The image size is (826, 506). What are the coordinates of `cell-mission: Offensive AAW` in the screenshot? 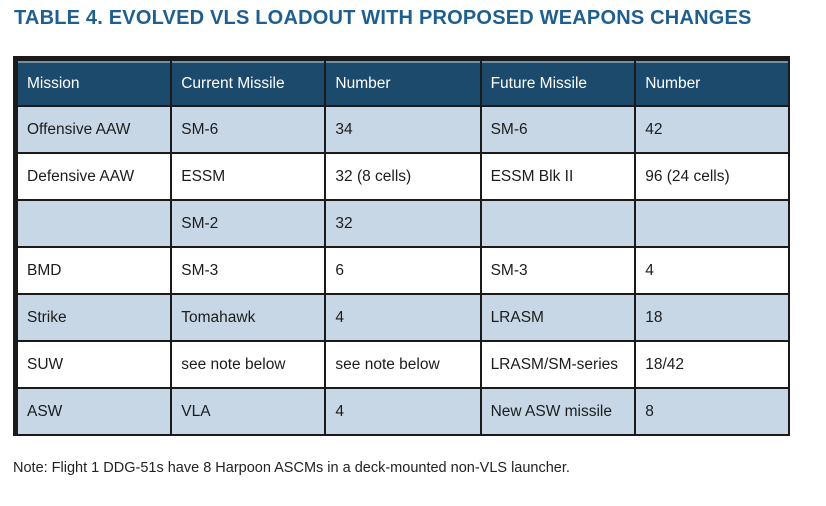 It's located at (94, 129).